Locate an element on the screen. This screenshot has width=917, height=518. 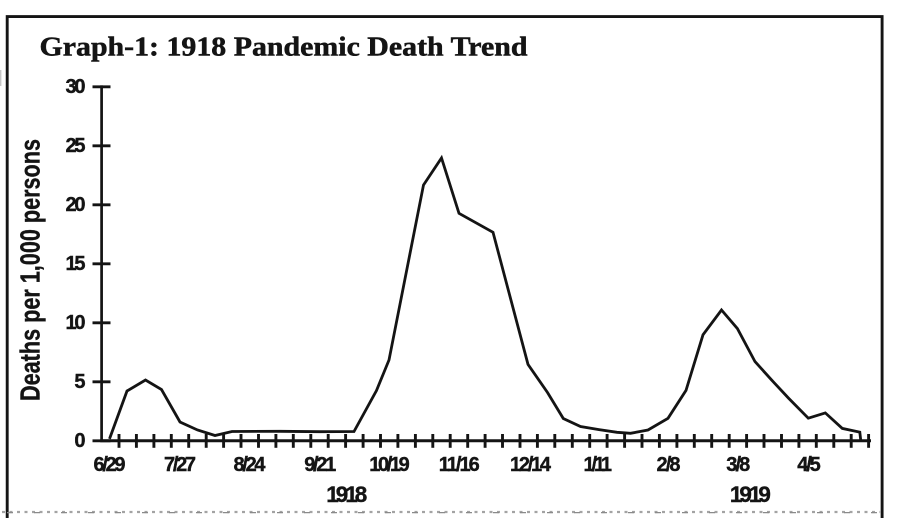
svg-text: 30 is located at coordinates (76, 87).